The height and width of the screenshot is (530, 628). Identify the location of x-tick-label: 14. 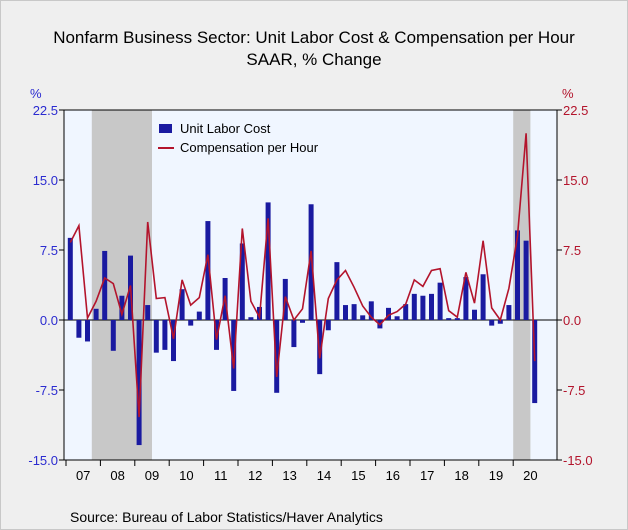
(324, 475).